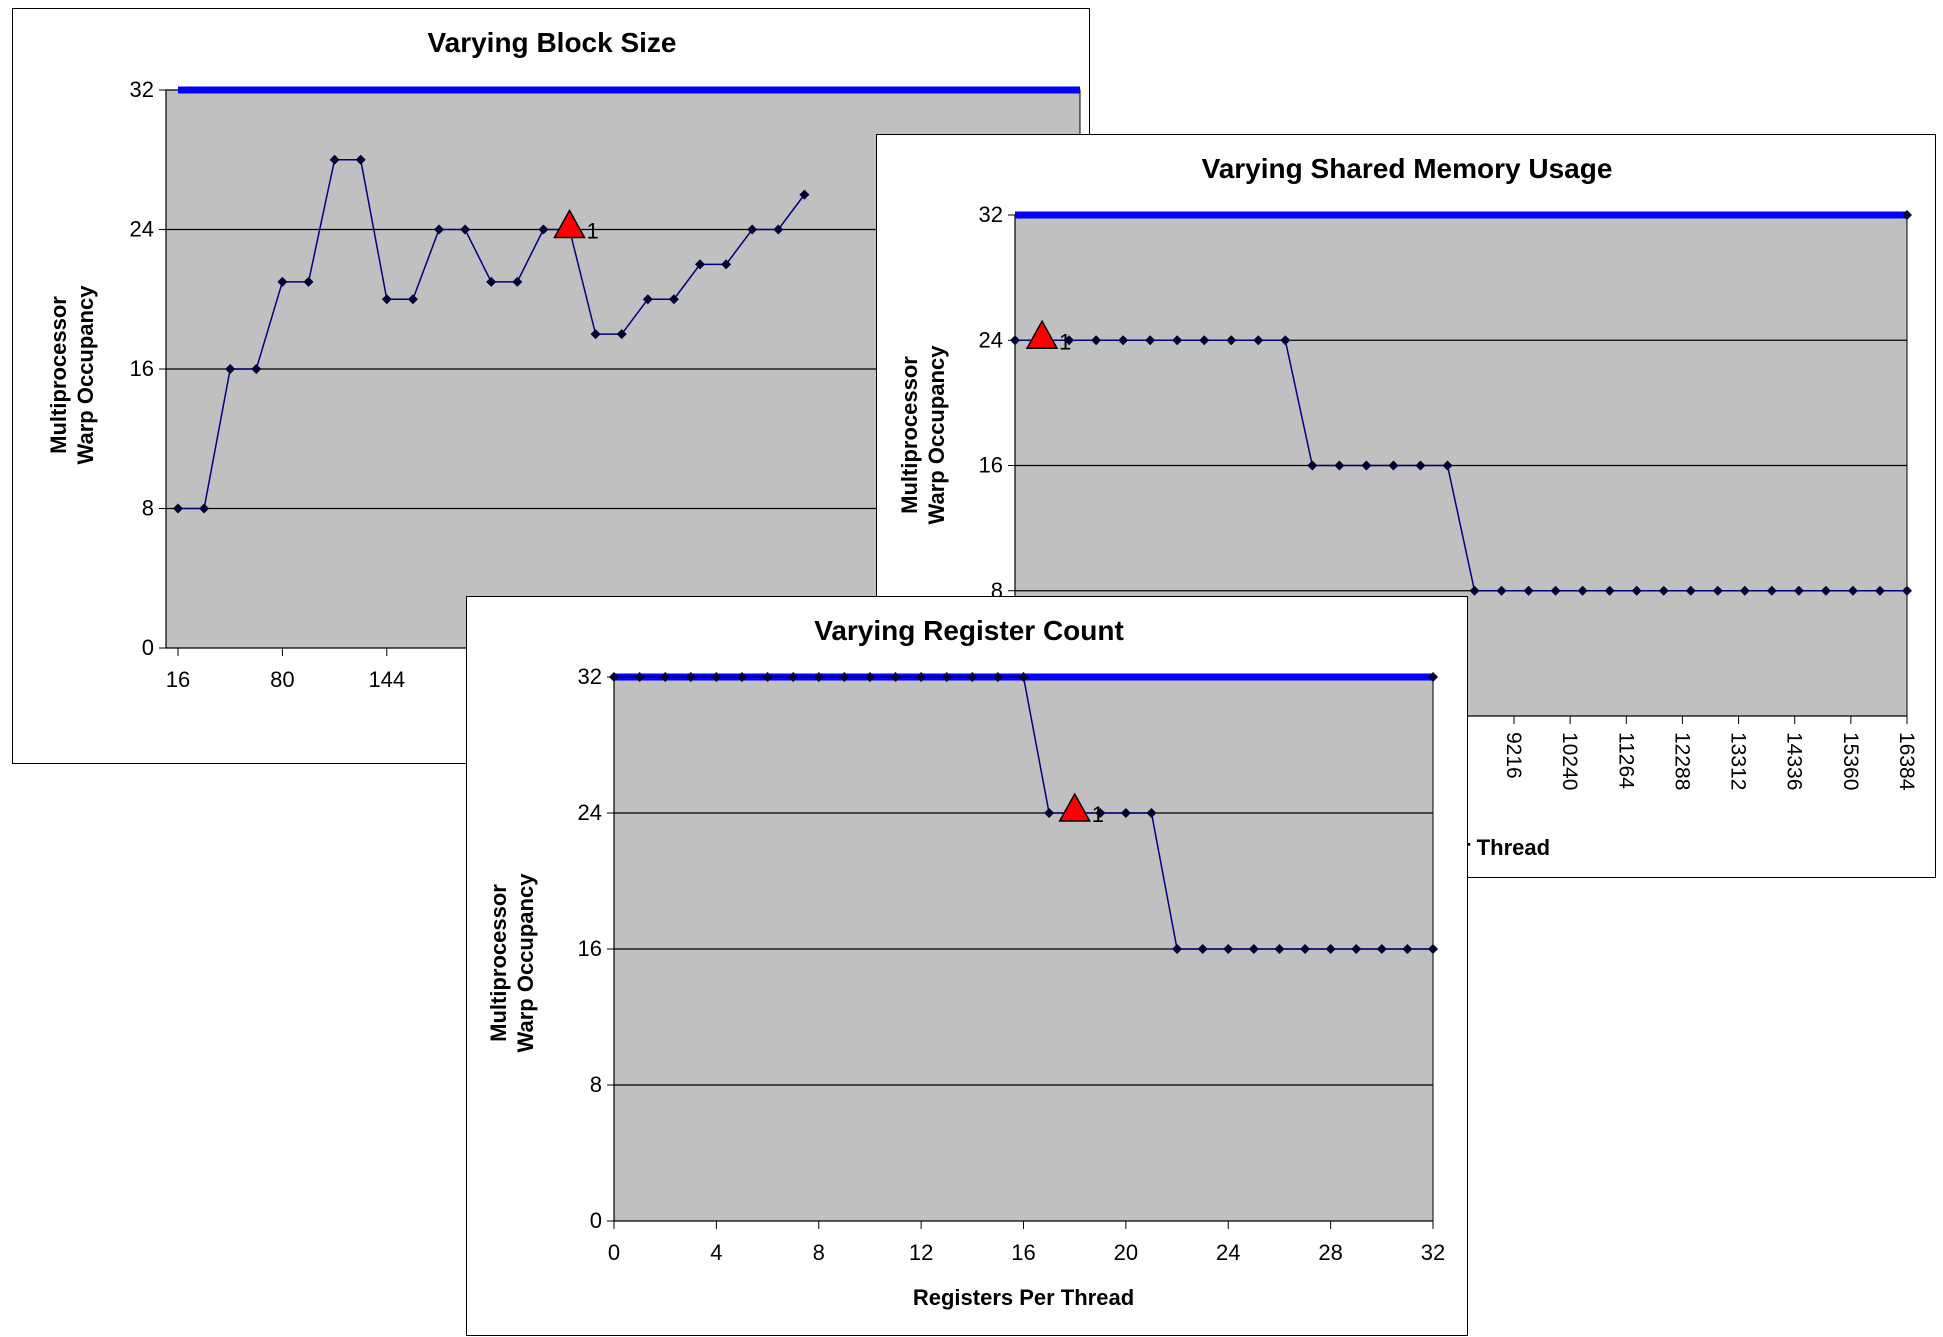 This screenshot has height=1337, width=1943. I want to click on chart-title: Varying Block Size, so click(552, 42).